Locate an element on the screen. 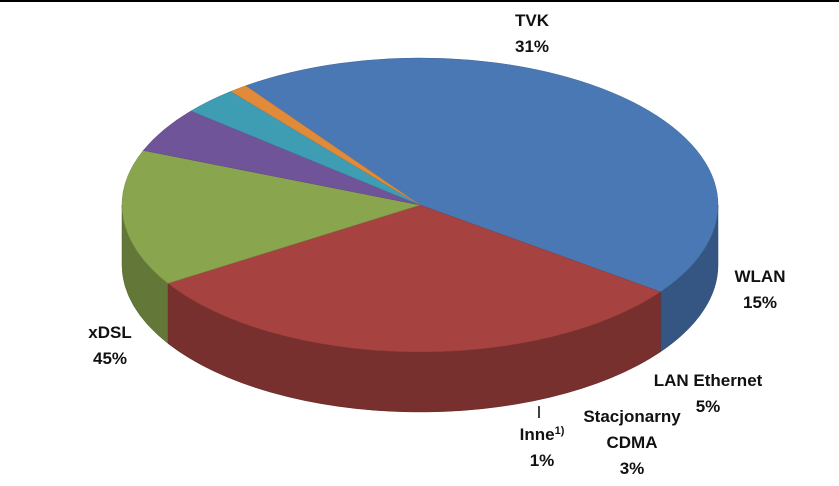 This screenshot has width=839, height=486. slice-label: TVK 31% is located at coordinates (532, 34).